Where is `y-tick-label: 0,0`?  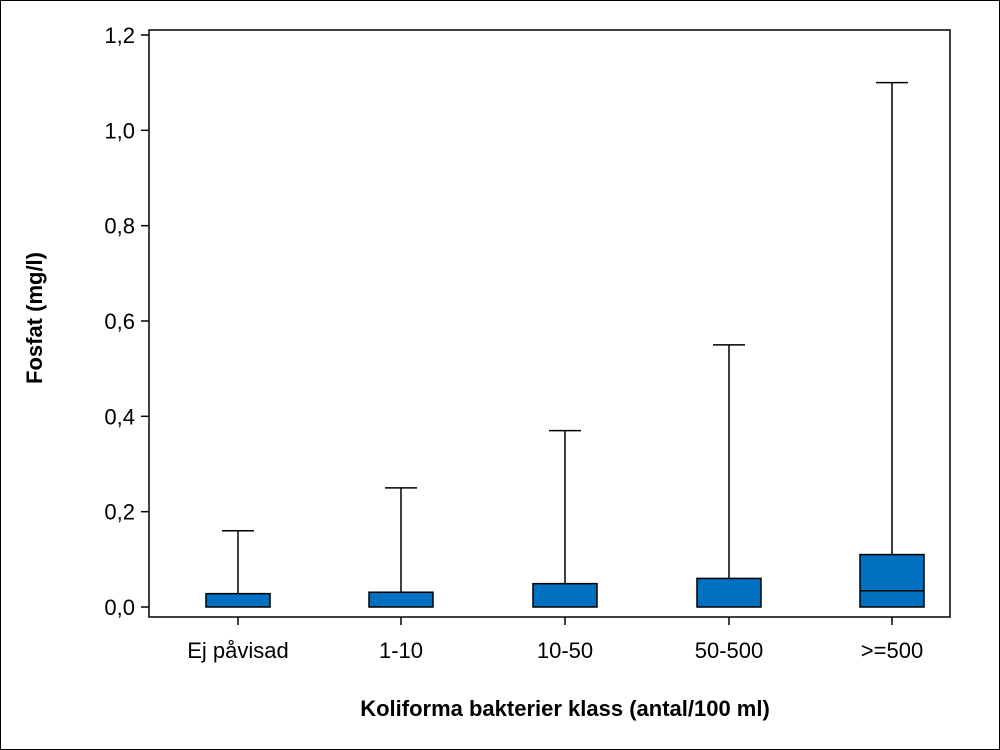
y-tick-label: 0,0 is located at coordinates (119, 607).